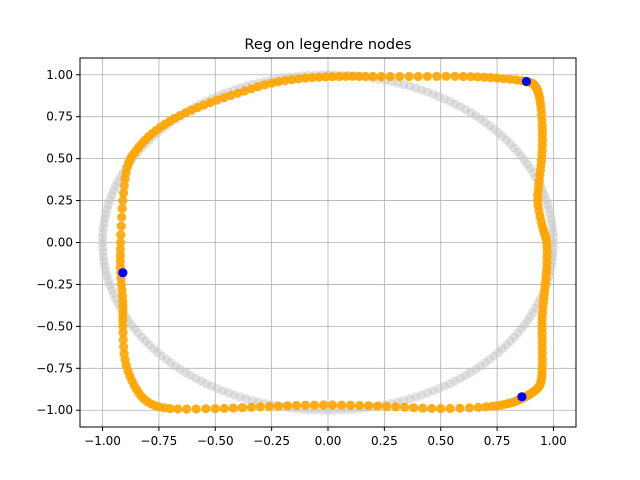 This screenshot has height=480, width=640. I want to click on x-tick-label: −0.25, so click(271, 441).